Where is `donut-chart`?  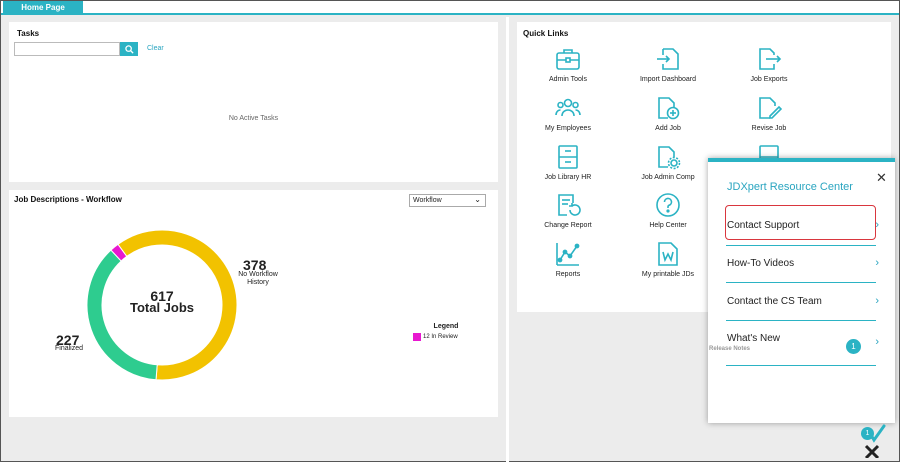 donut-chart is located at coordinates (162, 305).